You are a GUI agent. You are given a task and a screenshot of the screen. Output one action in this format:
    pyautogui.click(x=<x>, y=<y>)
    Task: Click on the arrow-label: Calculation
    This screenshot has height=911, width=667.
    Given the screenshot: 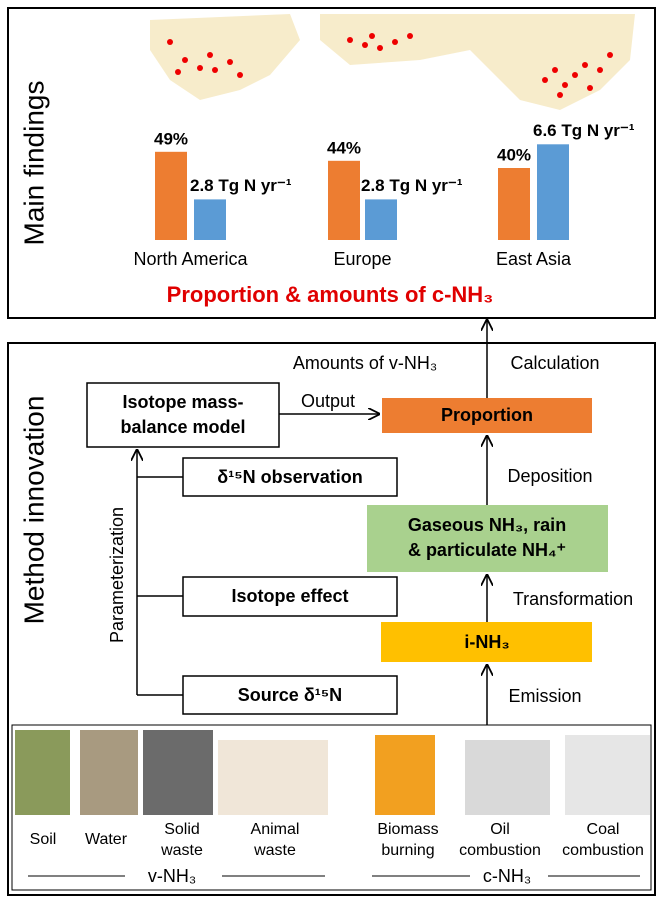 What is the action you would take?
    pyautogui.click(x=554, y=363)
    